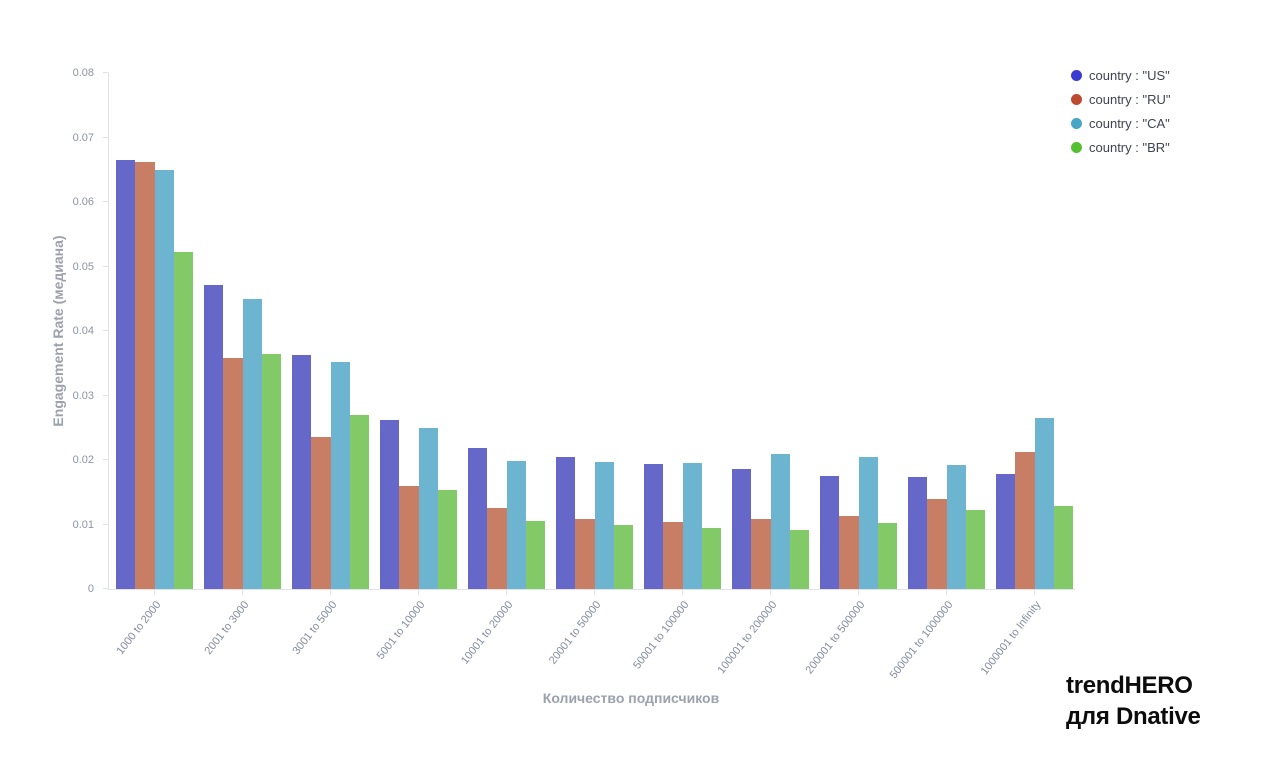  Describe the element at coordinates (1076, 123) in the screenshot. I see `legend-dot-ca` at that location.